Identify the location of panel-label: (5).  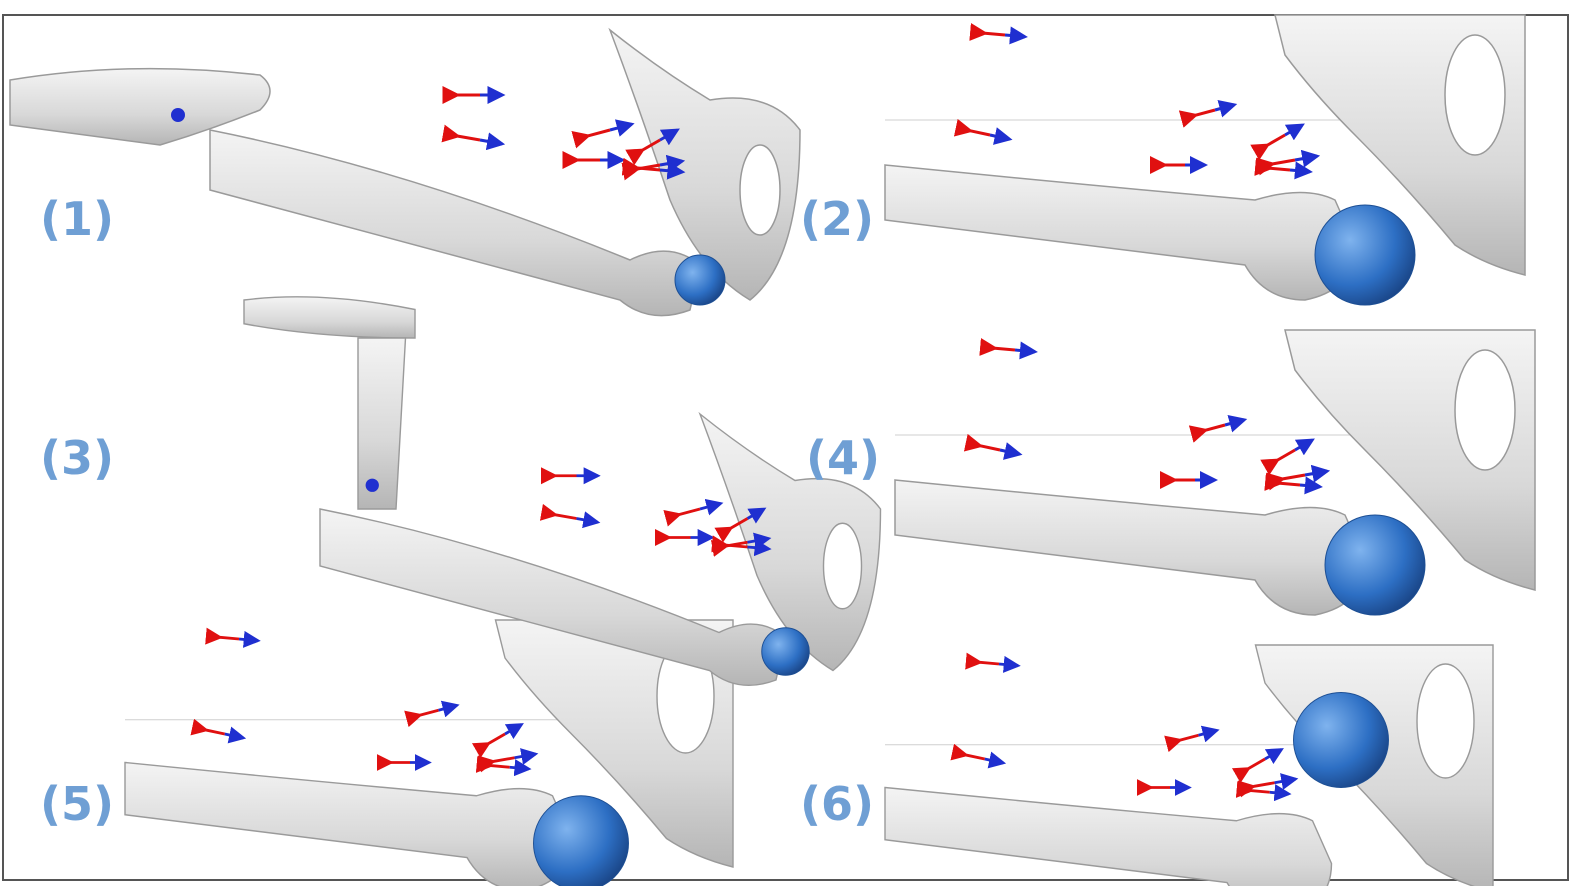
(77, 804).